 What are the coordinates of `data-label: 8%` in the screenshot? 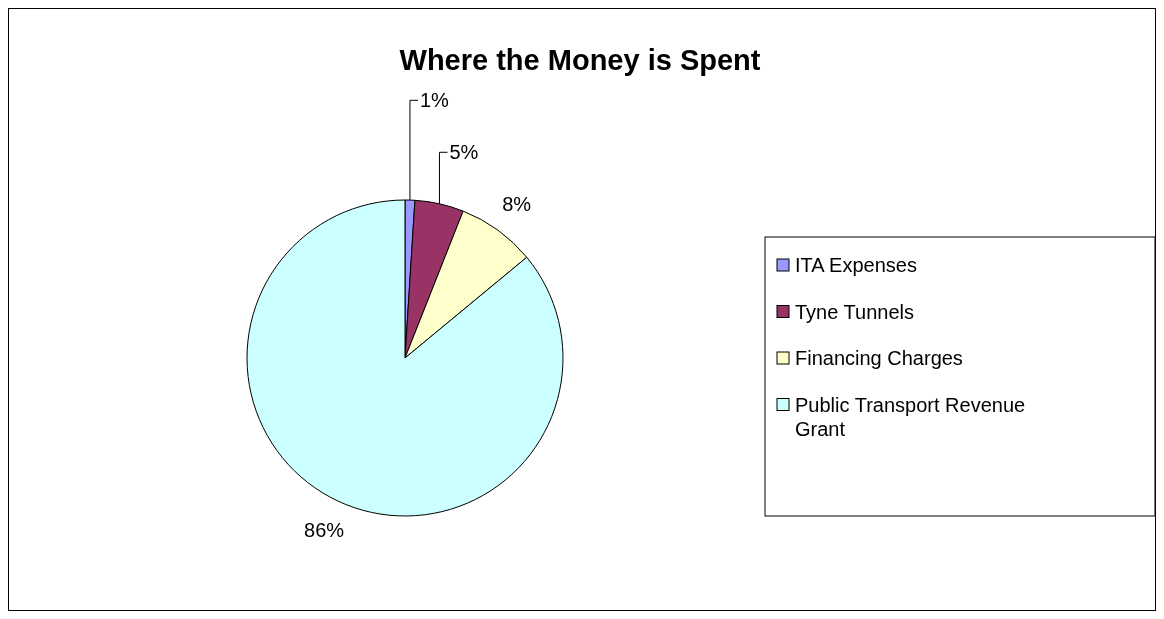 It's located at (517, 204).